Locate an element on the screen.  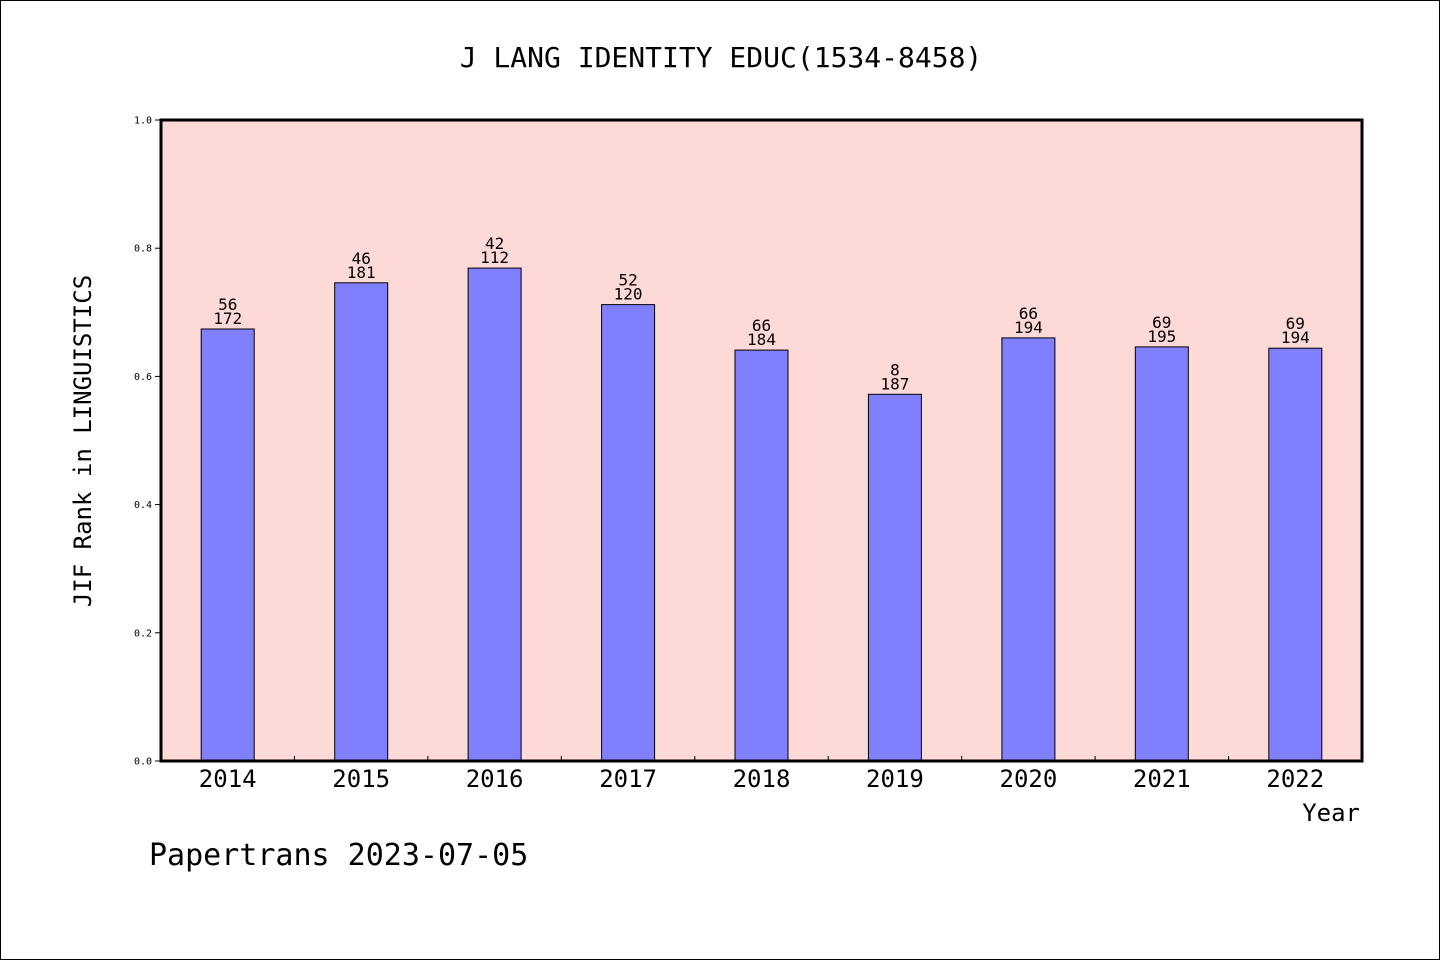
x-tick-label: 2017 is located at coordinates (628, 779).